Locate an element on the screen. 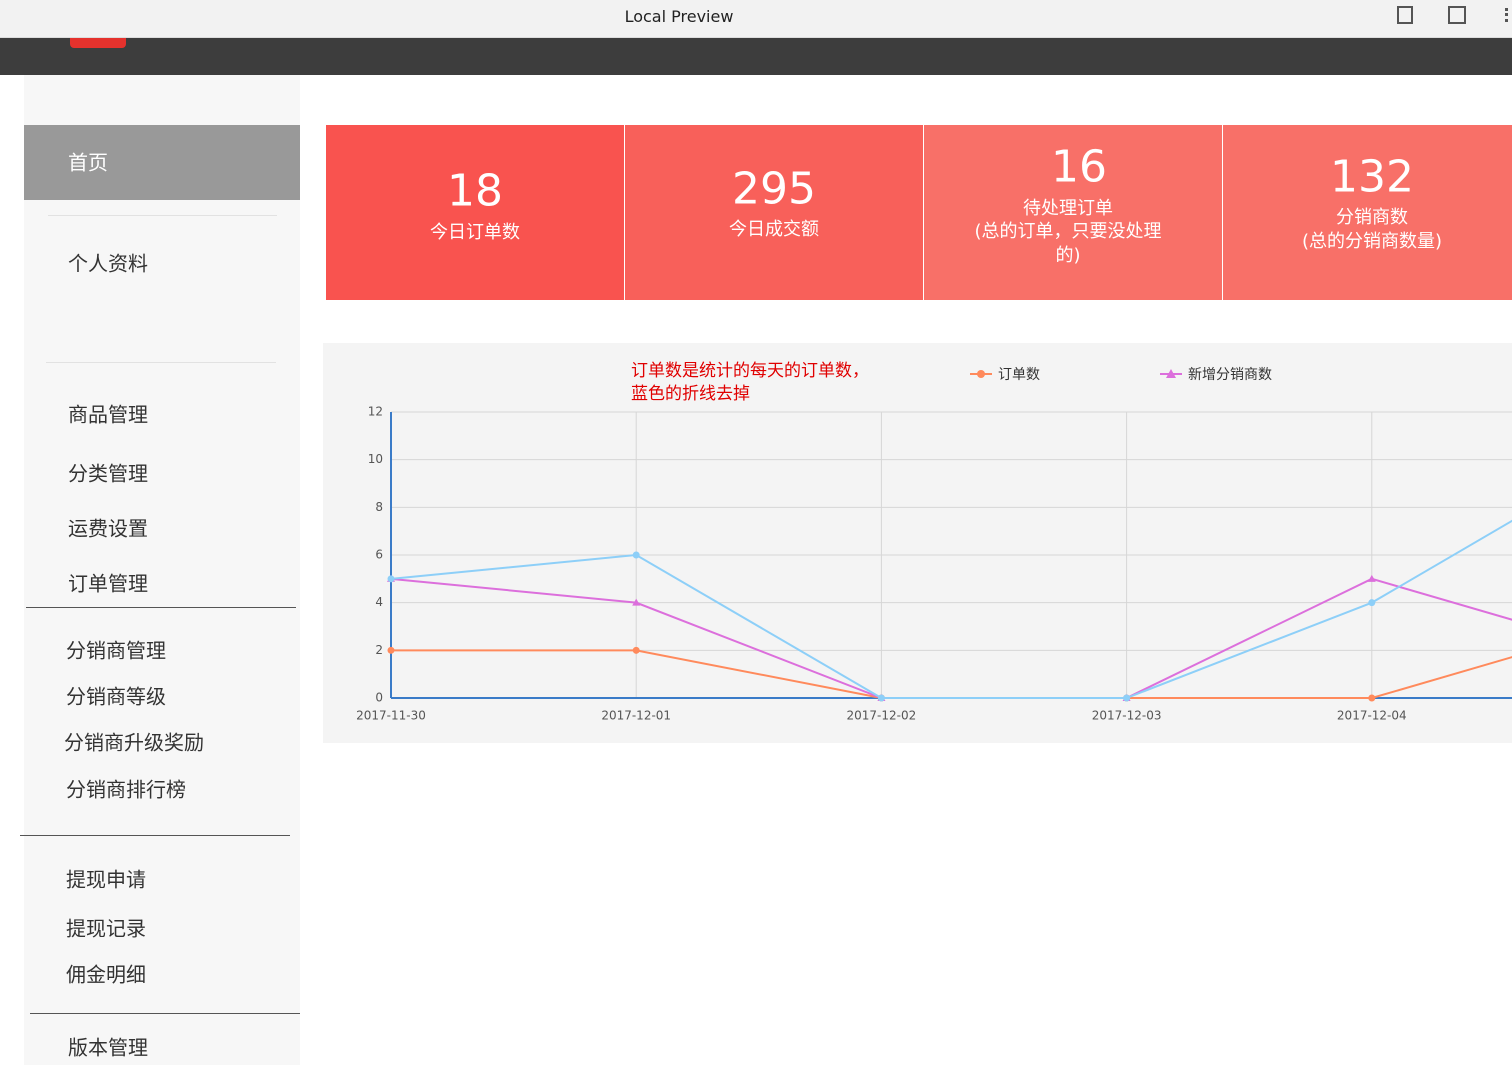 The width and height of the screenshot is (1512, 1065). stat-label: (总的订单，只要没处理 is located at coordinates (1068, 231).